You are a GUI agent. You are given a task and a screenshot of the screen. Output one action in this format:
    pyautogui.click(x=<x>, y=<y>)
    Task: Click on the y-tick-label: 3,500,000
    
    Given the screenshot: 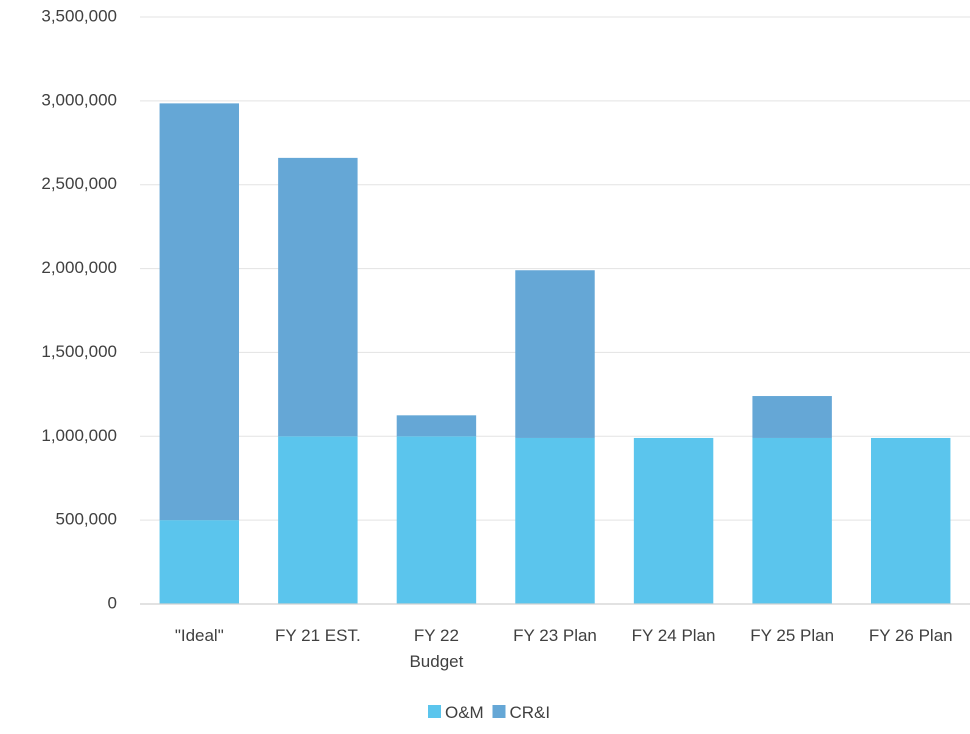 What is the action you would take?
    pyautogui.click(x=79, y=15)
    